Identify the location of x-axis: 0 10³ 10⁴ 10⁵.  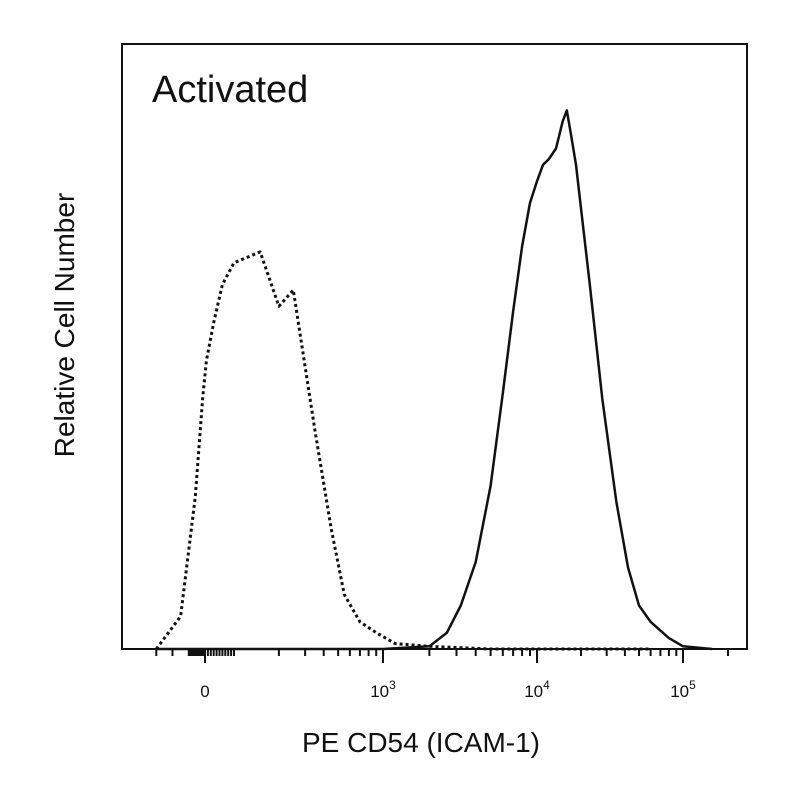
(442, 675).